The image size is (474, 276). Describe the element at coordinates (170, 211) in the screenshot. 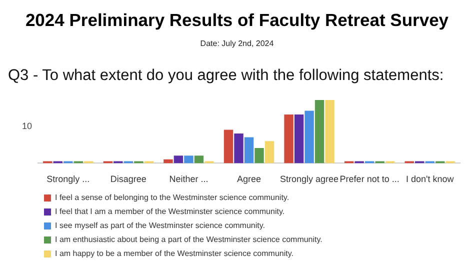

I see `legend-label: I feel that I am a member of the Westminster science community.` at that location.